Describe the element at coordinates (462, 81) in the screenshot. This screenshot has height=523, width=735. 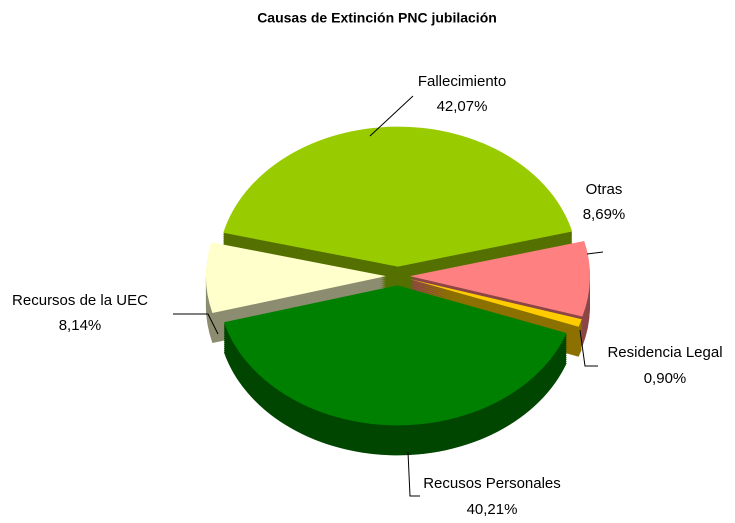
I see `slice-label: Fallecimiento` at that location.